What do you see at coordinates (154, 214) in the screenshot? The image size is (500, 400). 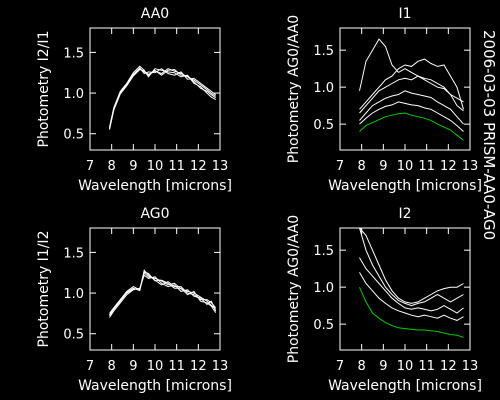 I see `chart-title: AG0` at bounding box center [154, 214].